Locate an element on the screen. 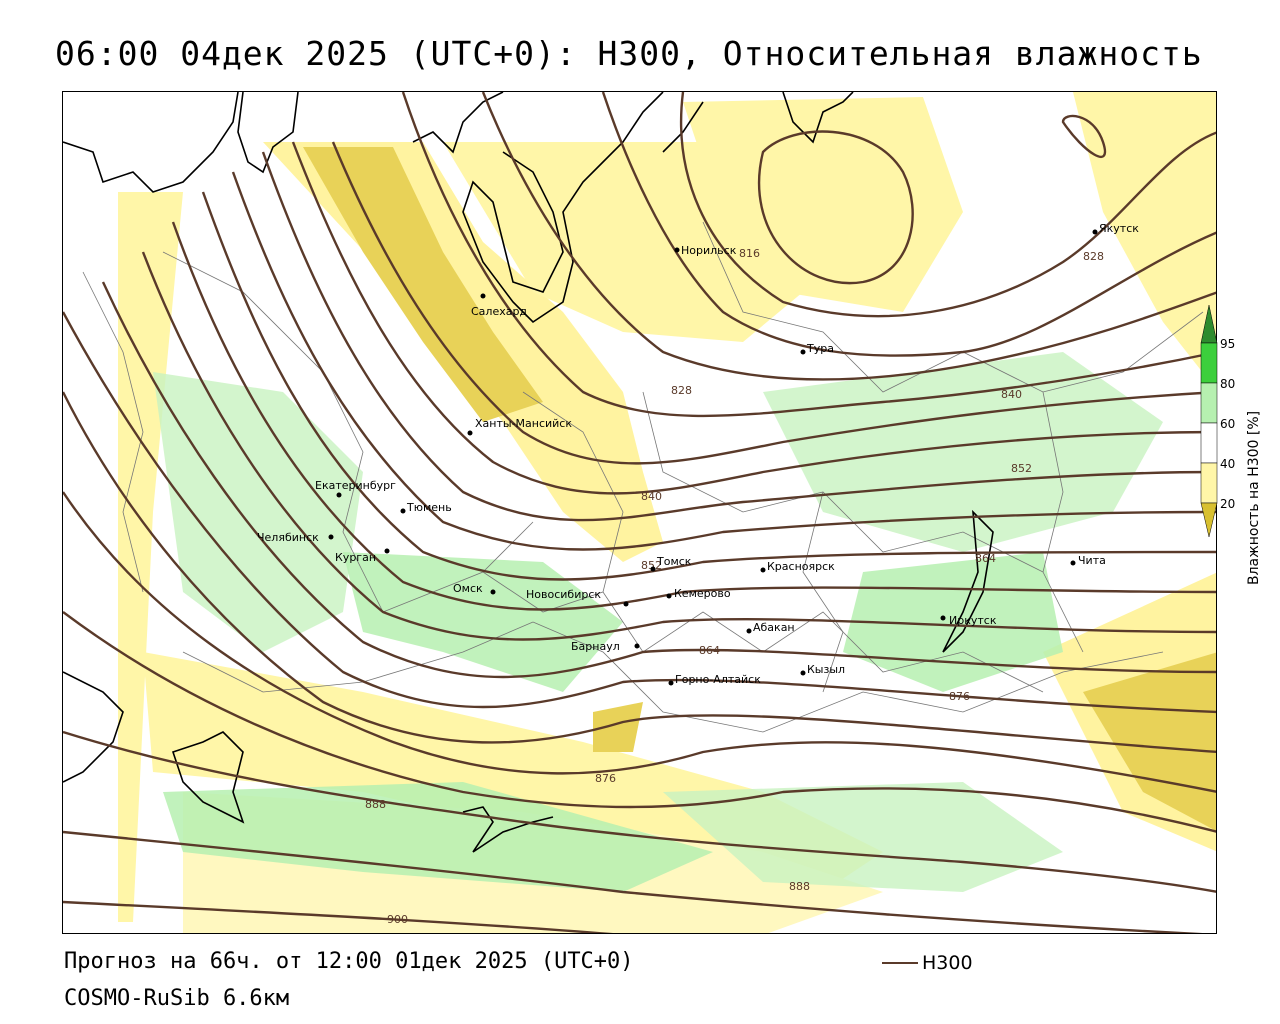  city-ekaterinburg: Екатеринбург is located at coordinates (355, 488).